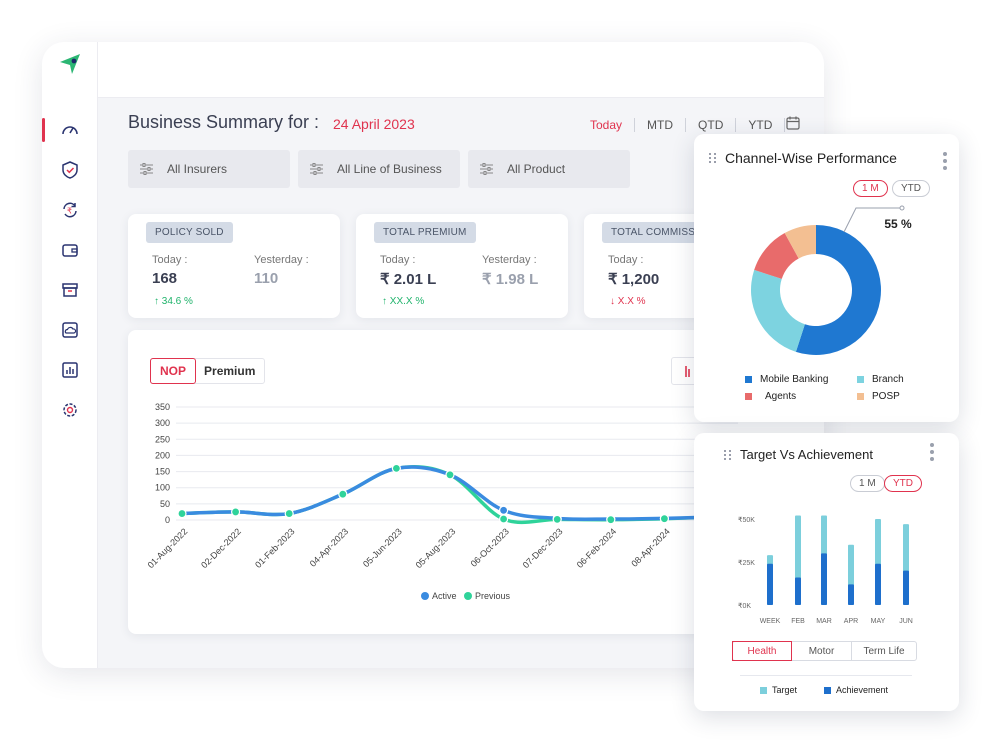 The width and height of the screenshot is (1000, 752). I want to click on period-selector: Today MTD QTD YTD, so click(682, 125).